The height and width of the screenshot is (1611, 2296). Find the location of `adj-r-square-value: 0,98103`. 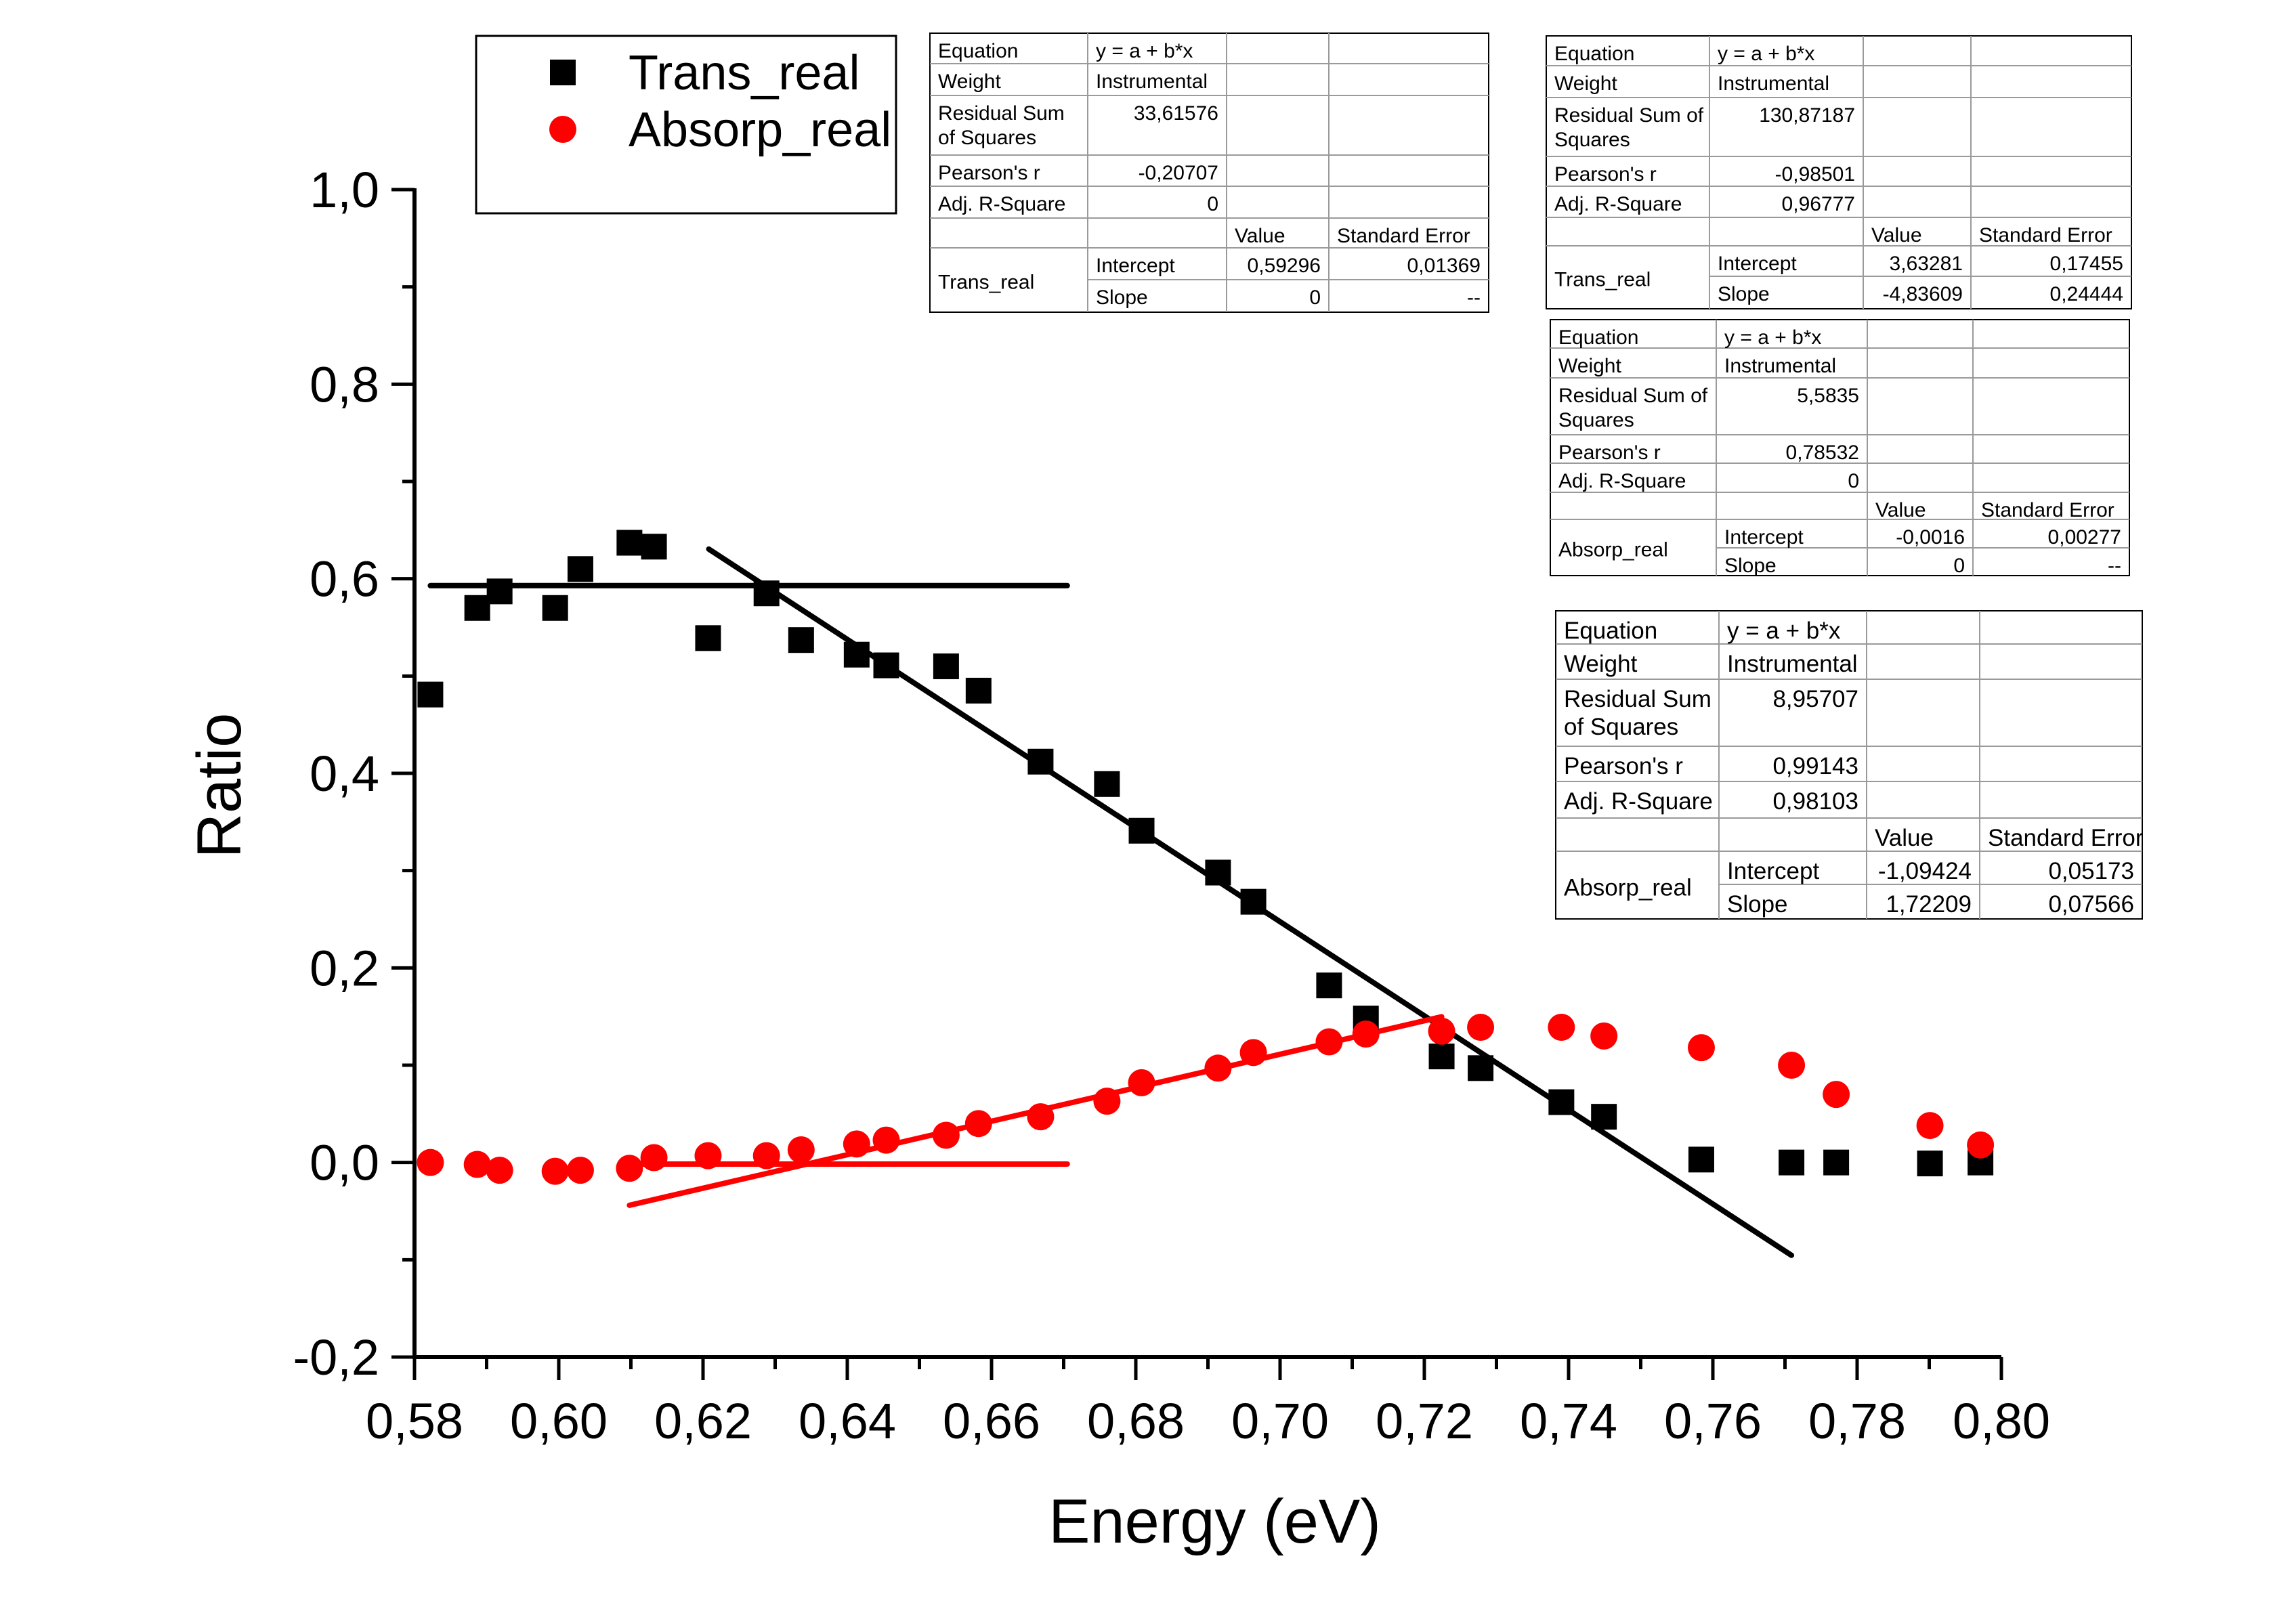

adj-r-square-value: 0,98103 is located at coordinates (1815, 801).